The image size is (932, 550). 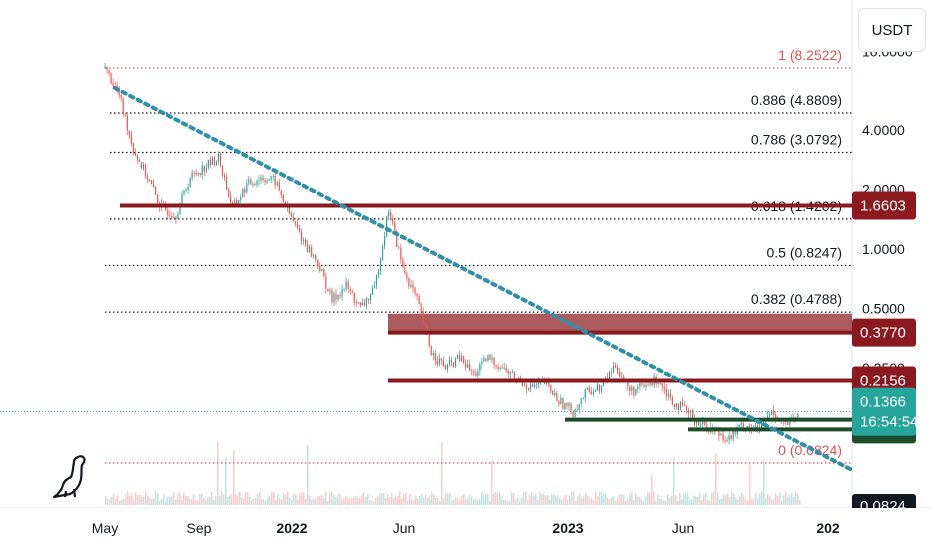 I want to click on price-tick: 1.0000, so click(x=883, y=249).